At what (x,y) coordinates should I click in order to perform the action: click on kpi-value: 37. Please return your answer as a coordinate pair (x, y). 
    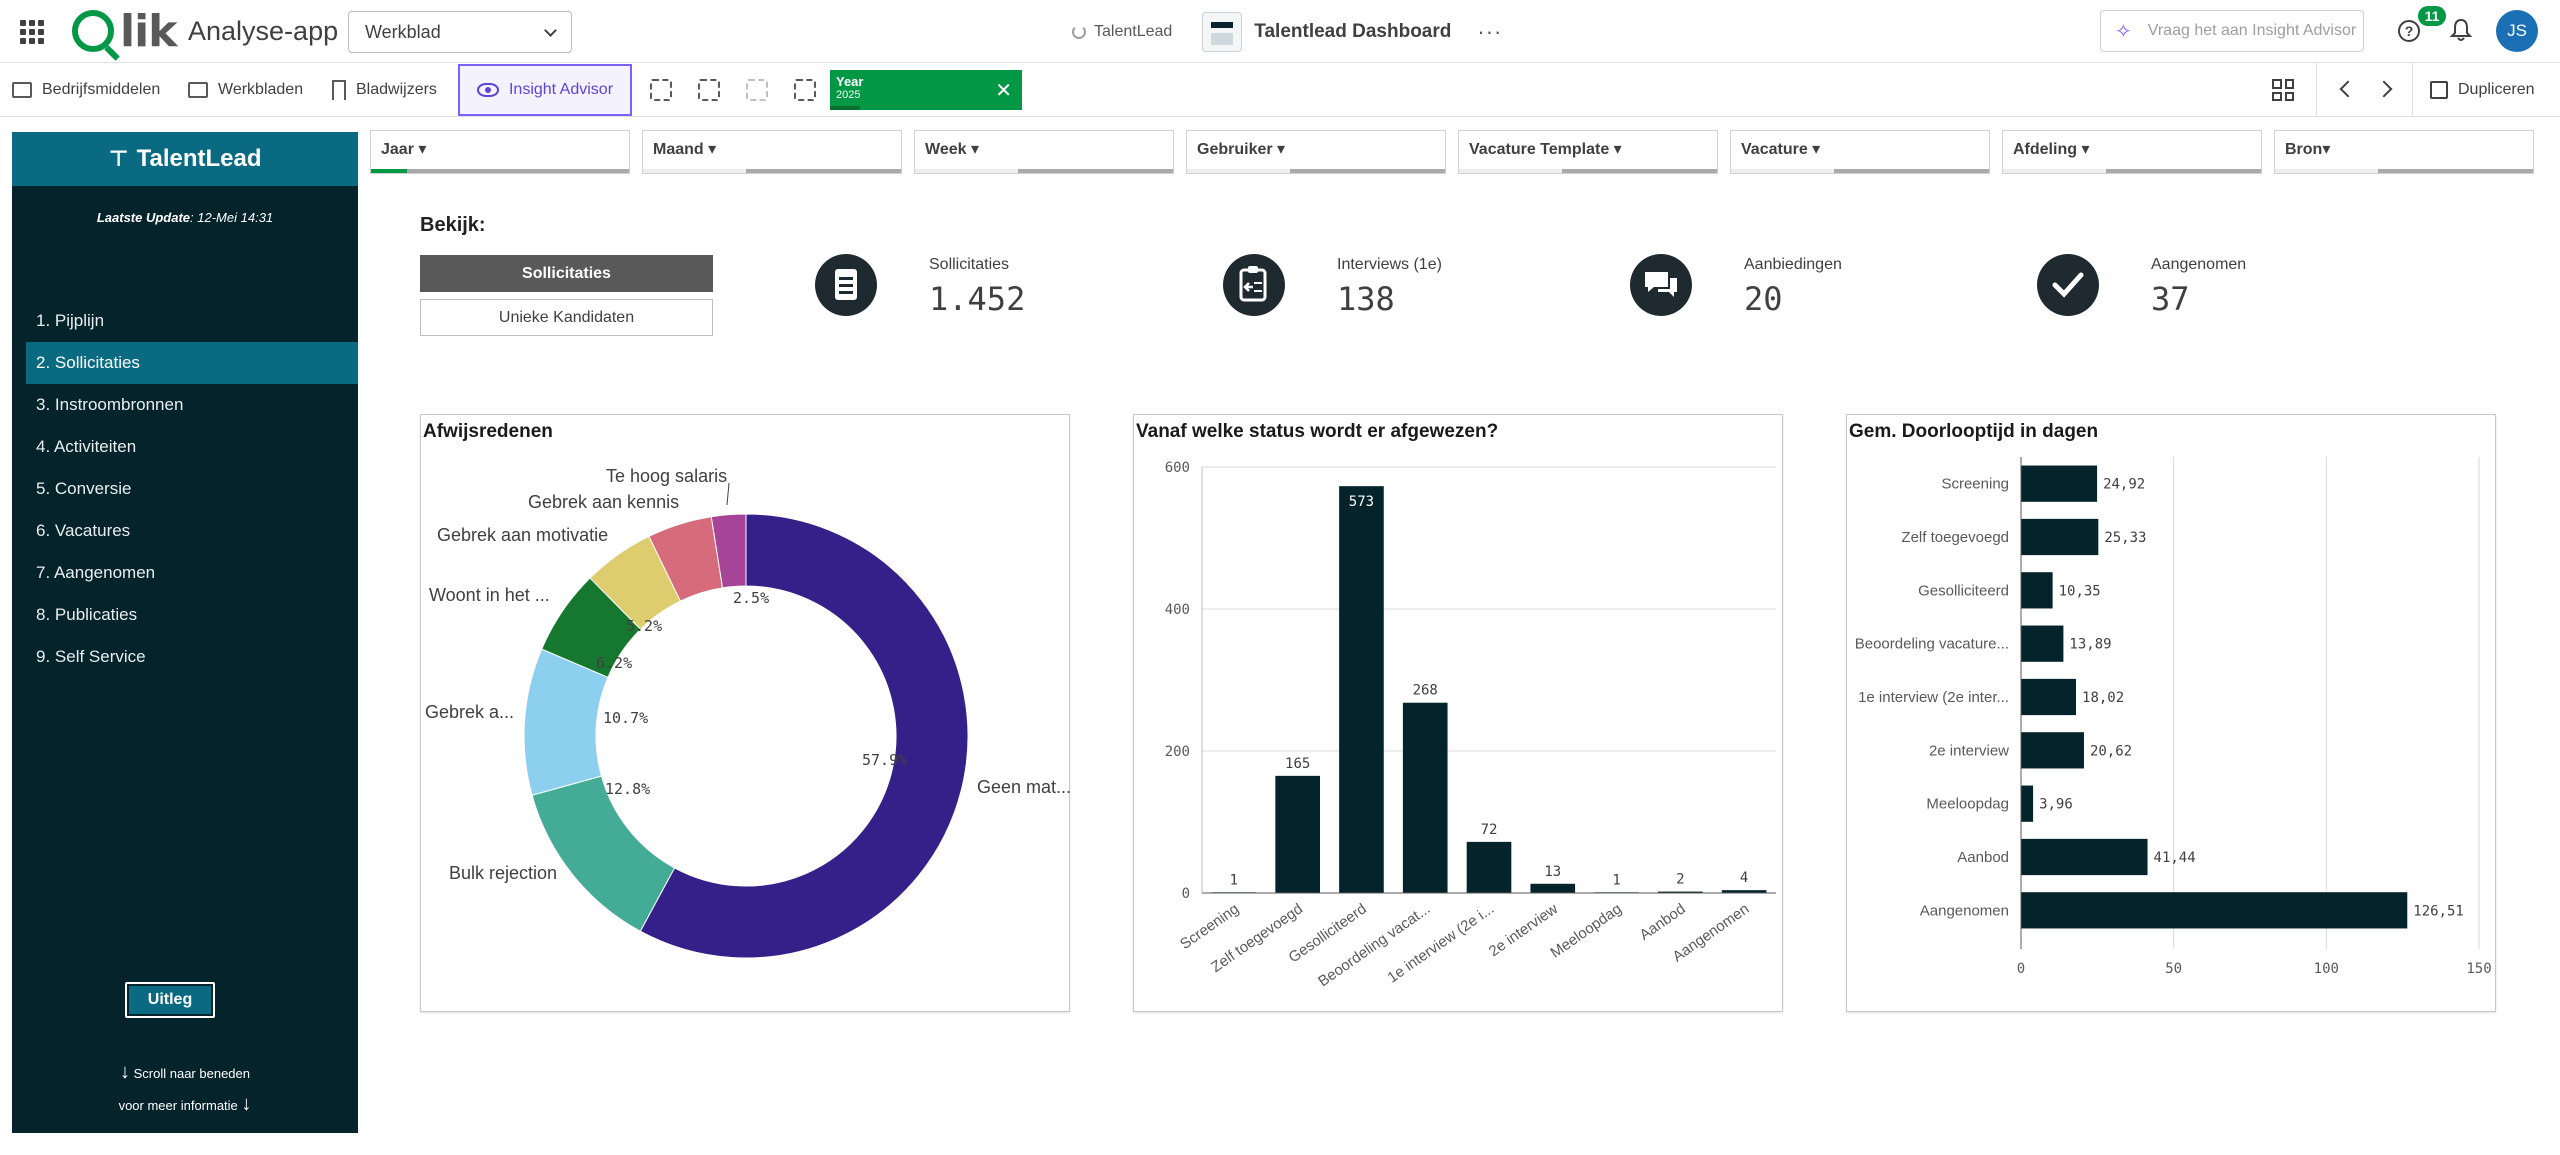
    Looking at the image, I should click on (2170, 299).